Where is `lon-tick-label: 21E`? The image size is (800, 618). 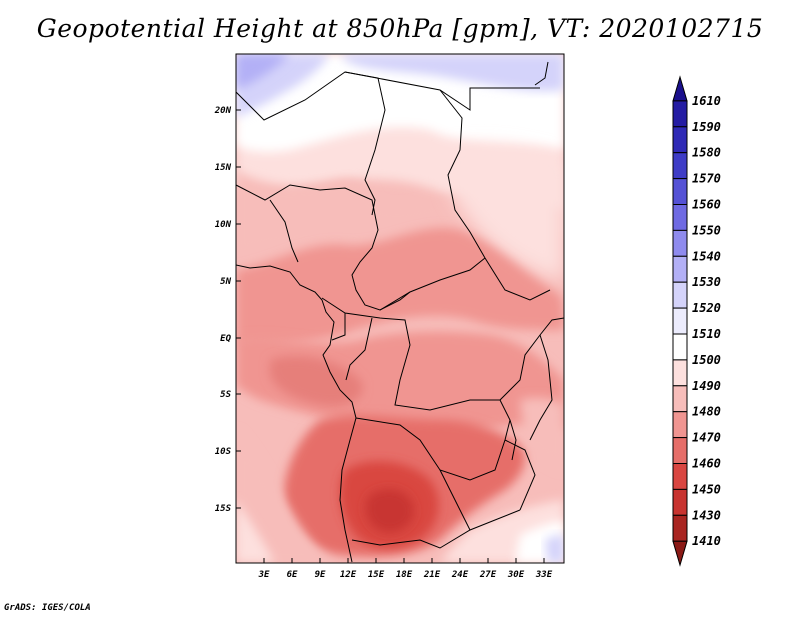 lon-tick-label: 21E is located at coordinates (432, 575).